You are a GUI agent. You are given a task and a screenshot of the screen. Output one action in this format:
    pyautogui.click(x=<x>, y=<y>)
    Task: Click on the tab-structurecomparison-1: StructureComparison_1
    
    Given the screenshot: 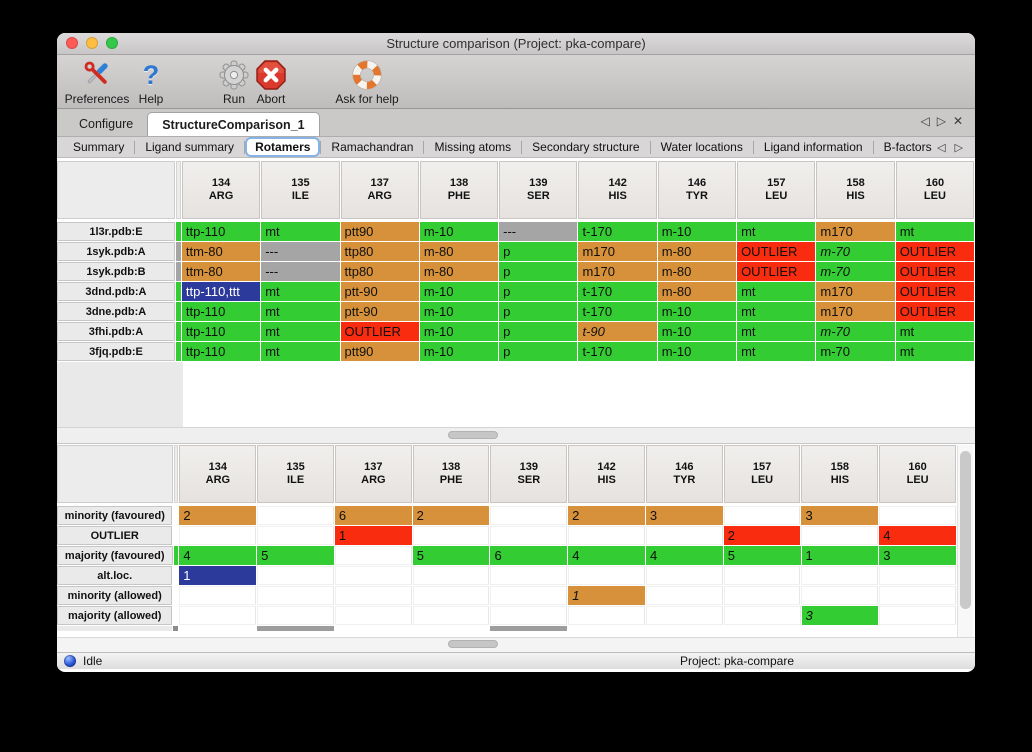 What is the action you would take?
    pyautogui.click(x=233, y=124)
    